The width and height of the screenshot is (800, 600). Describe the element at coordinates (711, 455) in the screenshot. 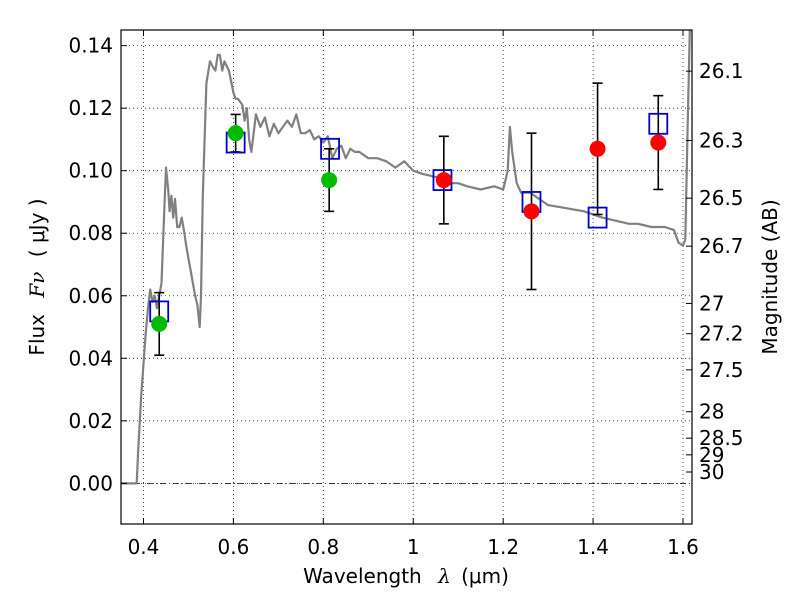

I see `magnitude-tick-label: 29` at that location.